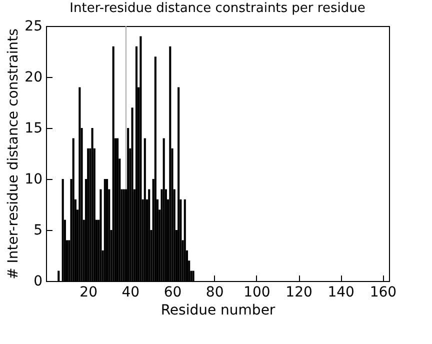  Describe the element at coordinates (257, 292) in the screenshot. I see `x-tick-label: 100` at that location.